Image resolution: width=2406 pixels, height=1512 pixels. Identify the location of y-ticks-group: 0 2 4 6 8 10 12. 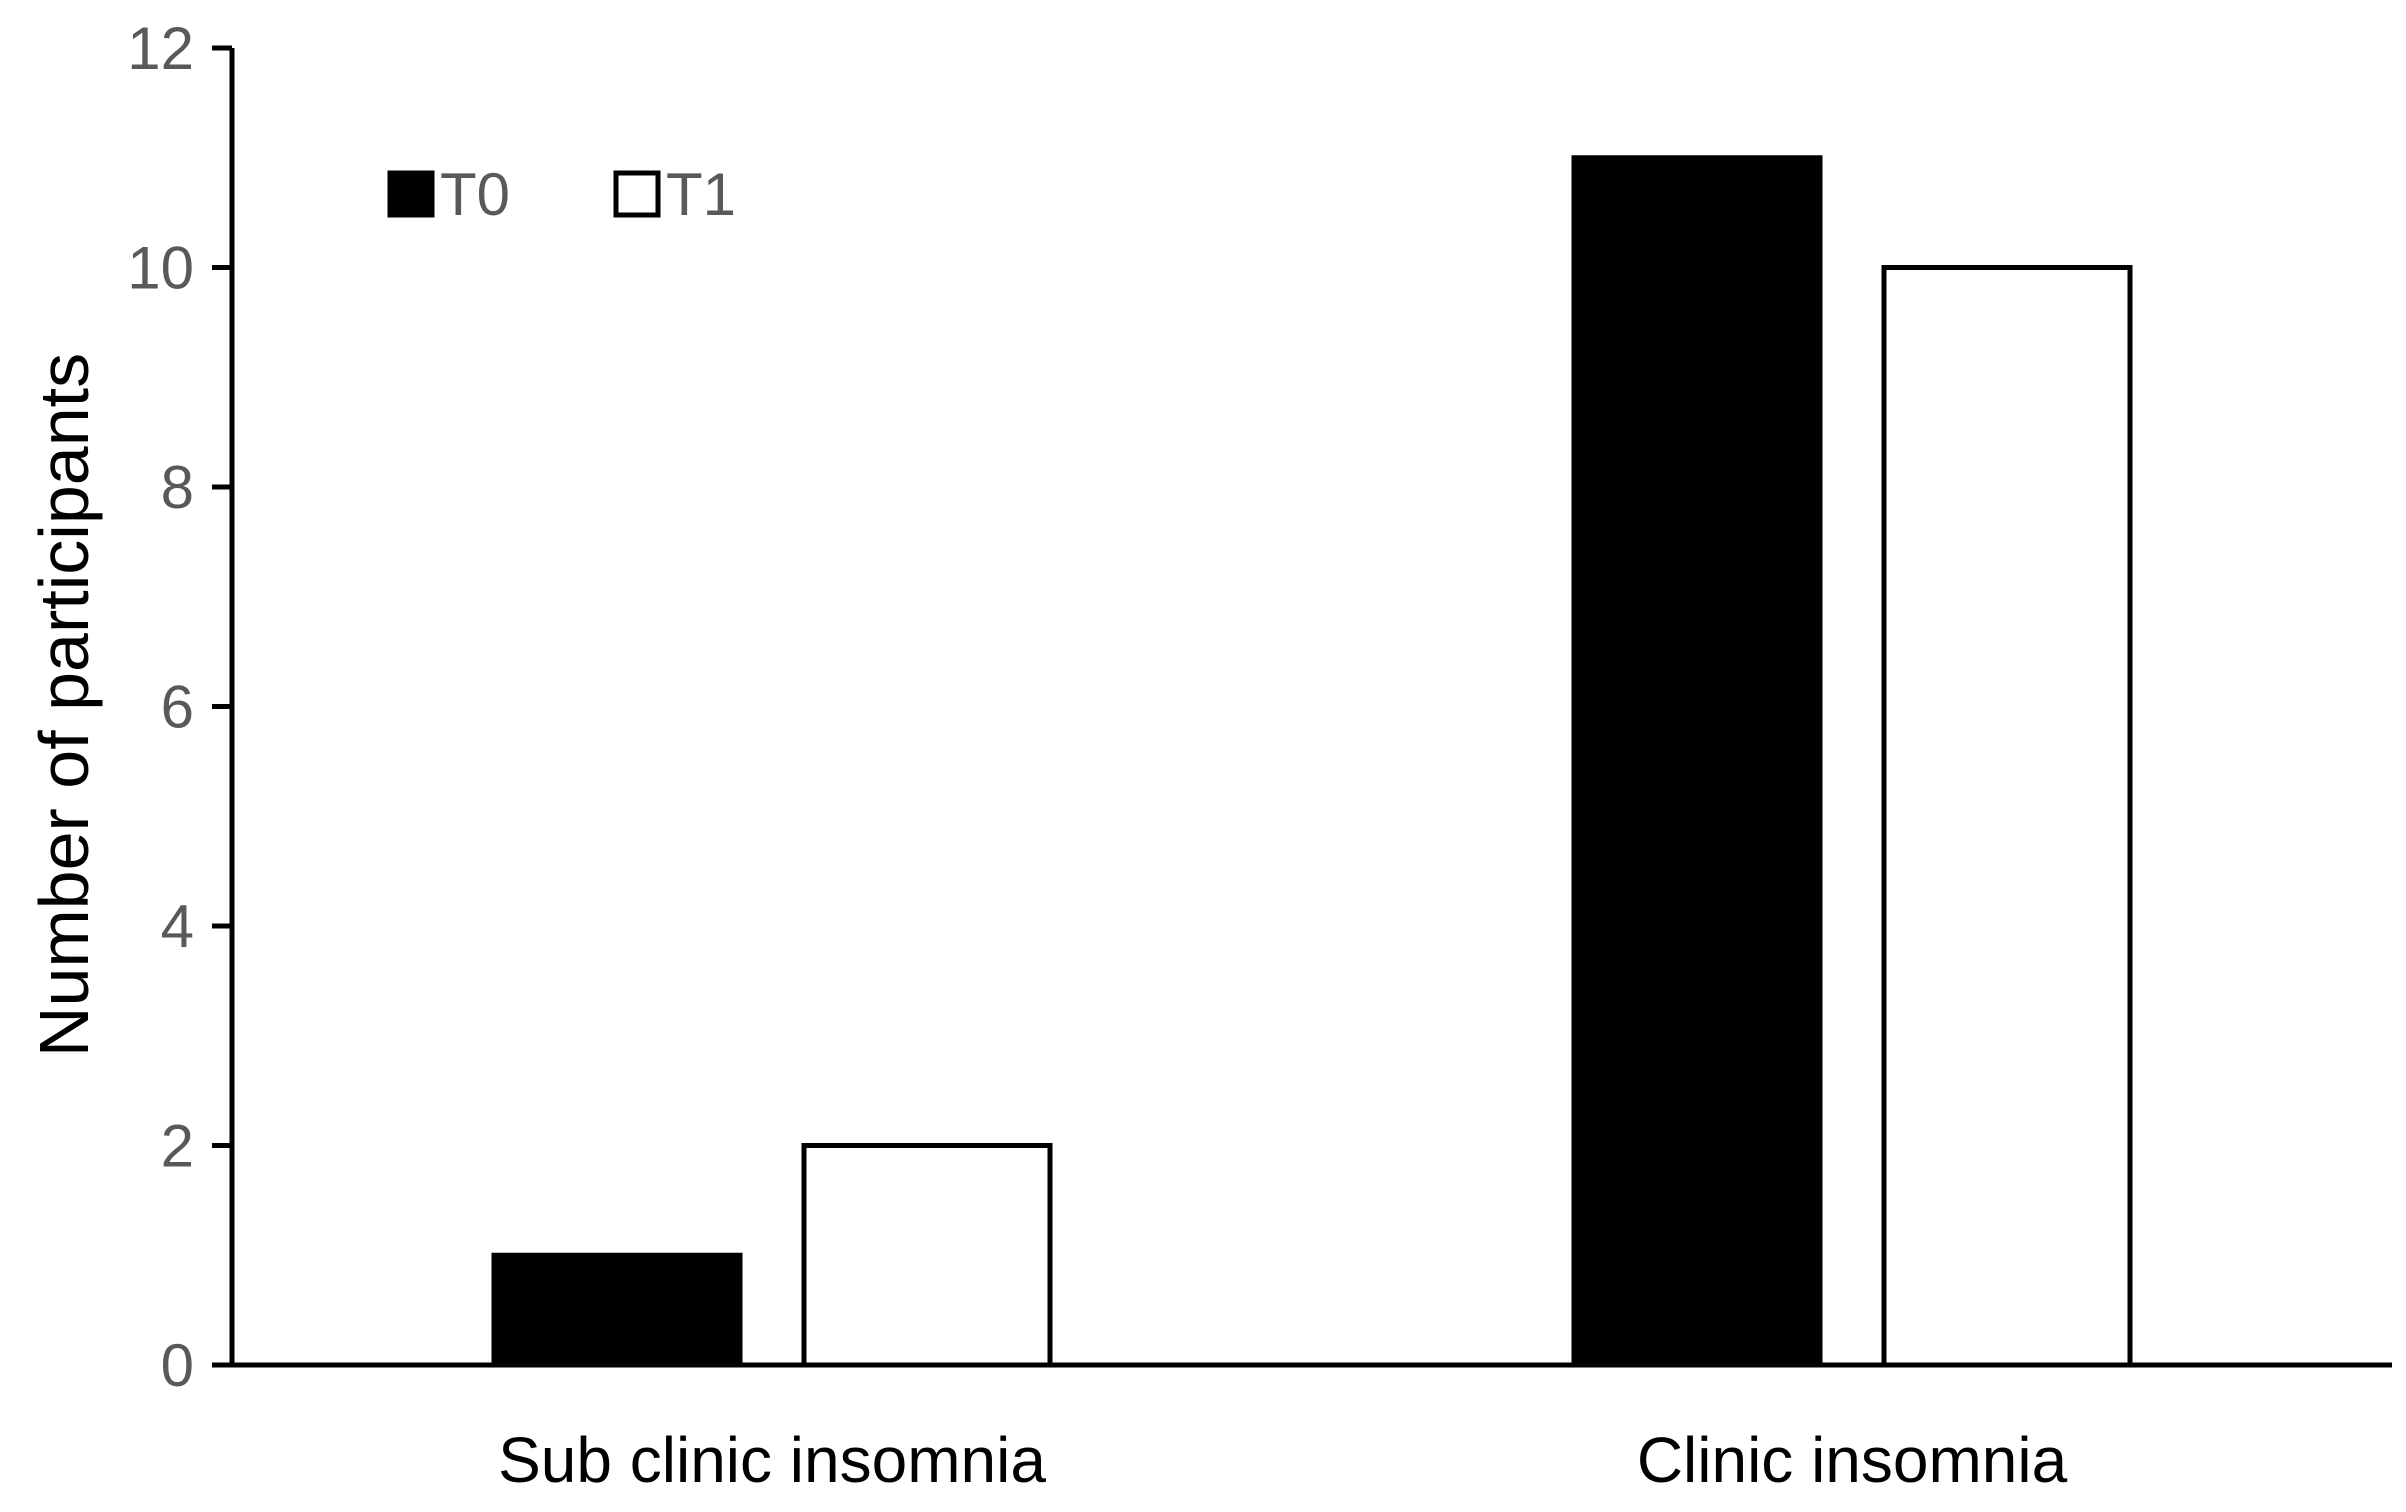
(179, 707).